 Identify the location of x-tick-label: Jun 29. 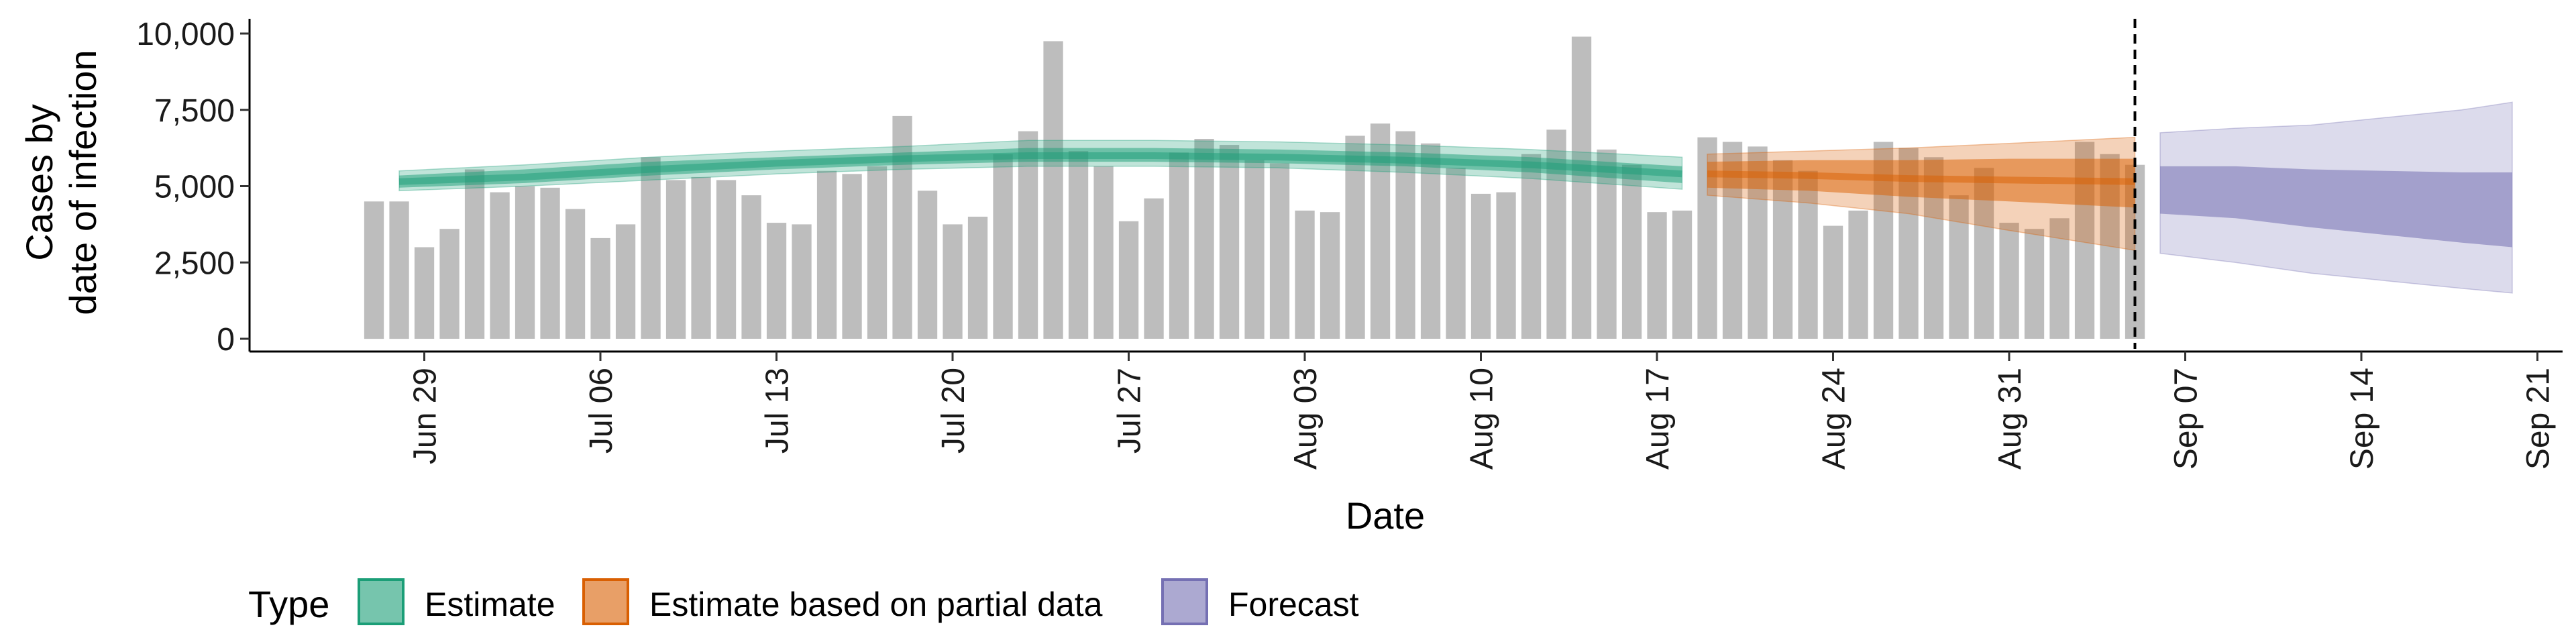
(425, 416).